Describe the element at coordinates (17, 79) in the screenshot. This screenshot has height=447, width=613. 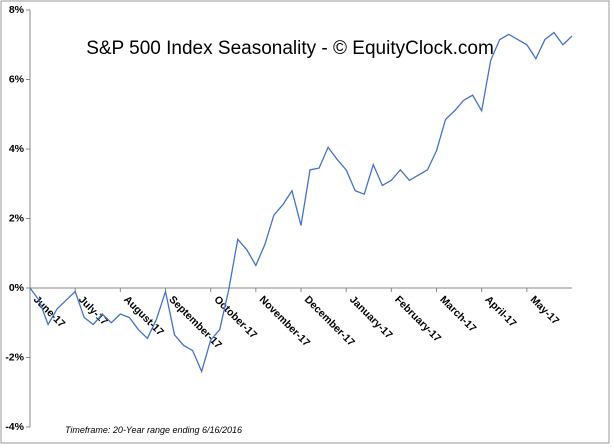
I see `y-tick-label: 6%` at that location.